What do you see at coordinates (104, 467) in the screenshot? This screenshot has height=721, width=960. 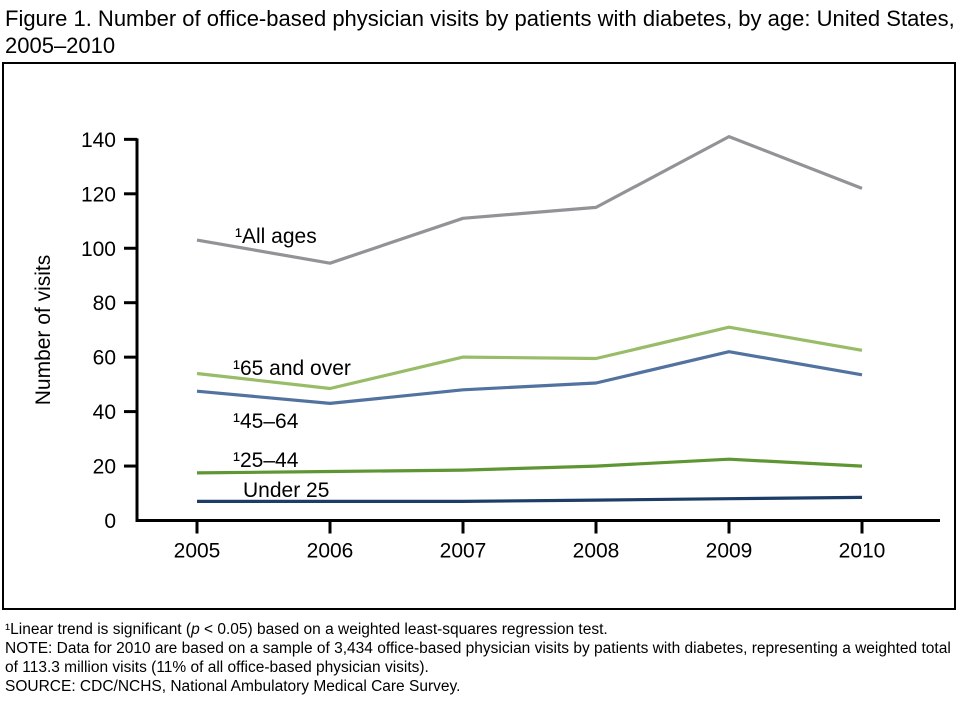 I see `y-tick-label: 20` at bounding box center [104, 467].